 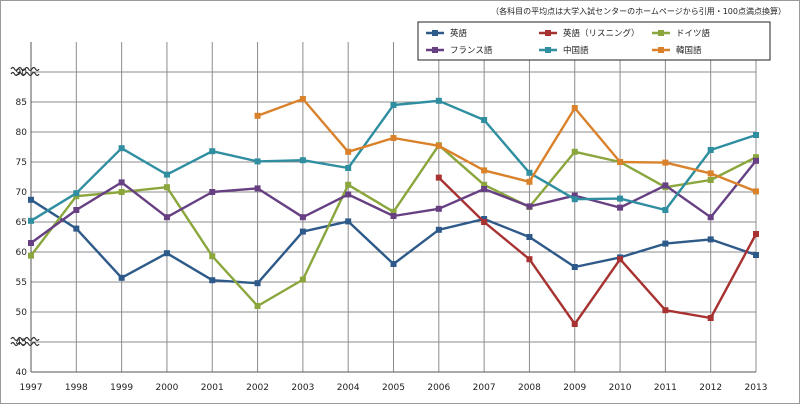 What do you see at coordinates (393, 388) in the screenshot?
I see `x-tick-label: 2005` at bounding box center [393, 388].